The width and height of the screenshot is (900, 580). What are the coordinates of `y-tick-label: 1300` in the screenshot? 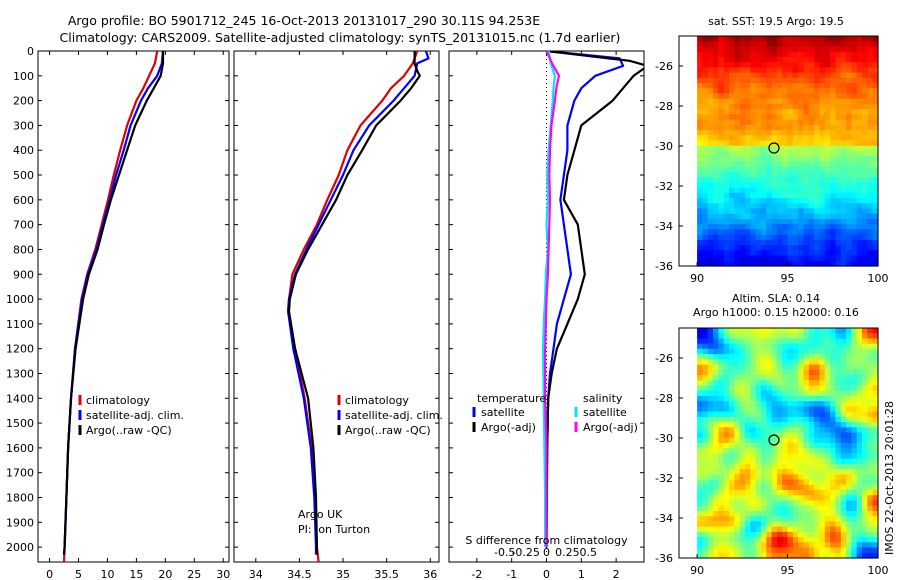 It's located at (20, 373).